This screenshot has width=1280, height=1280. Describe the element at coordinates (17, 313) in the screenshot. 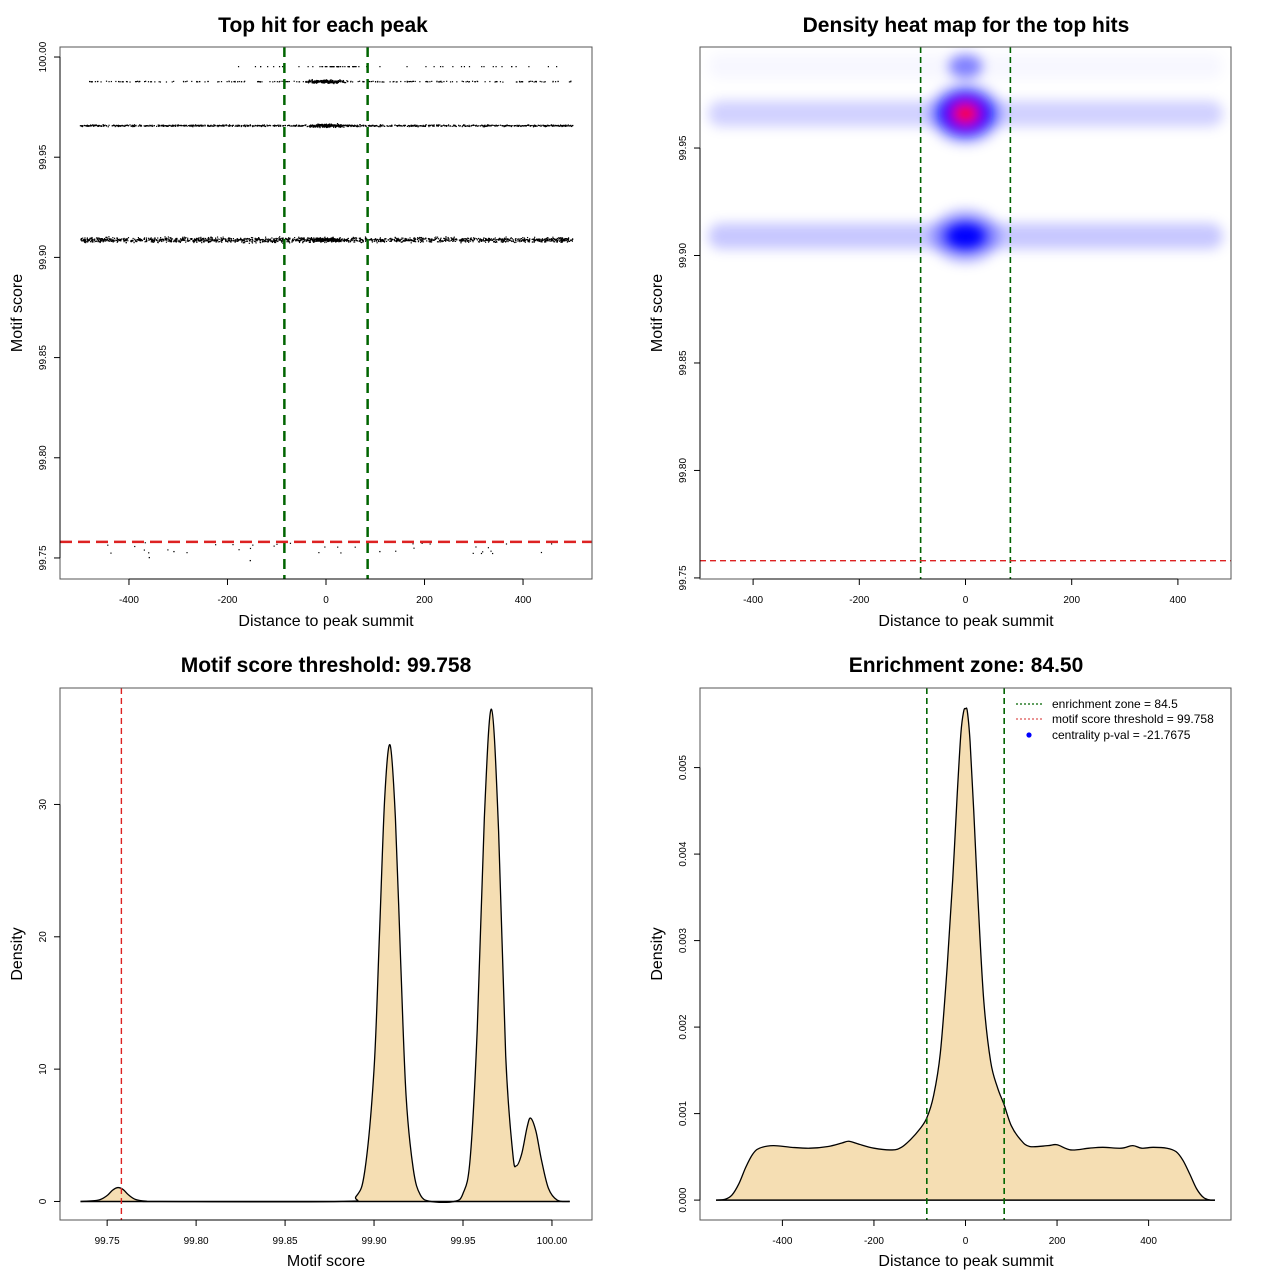

I see `y-axis-label: Motif score` at that location.